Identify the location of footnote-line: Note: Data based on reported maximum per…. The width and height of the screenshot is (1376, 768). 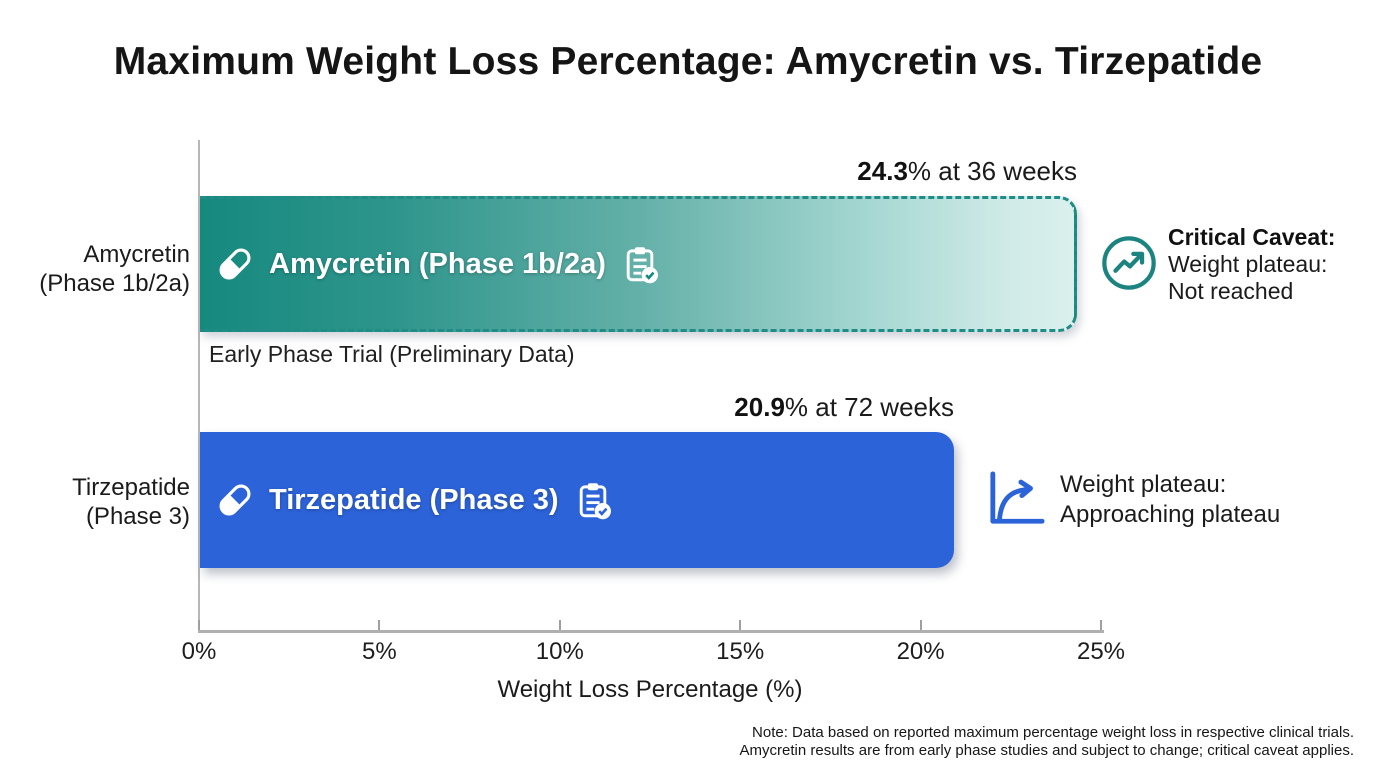
(1053, 732).